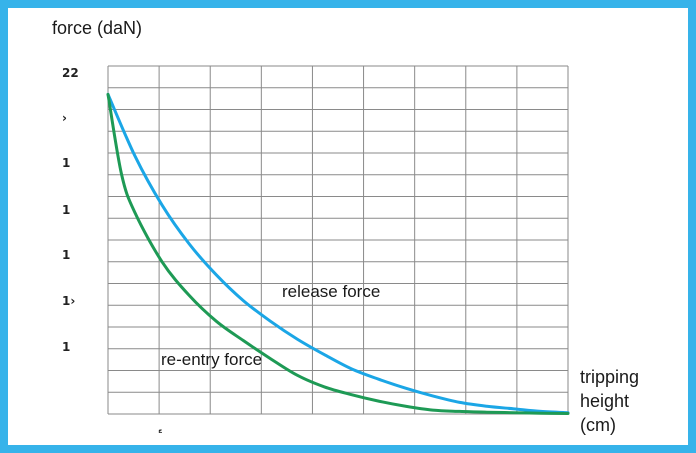  I want to click on x-axis-label: tripping height (cm), so click(609, 401).